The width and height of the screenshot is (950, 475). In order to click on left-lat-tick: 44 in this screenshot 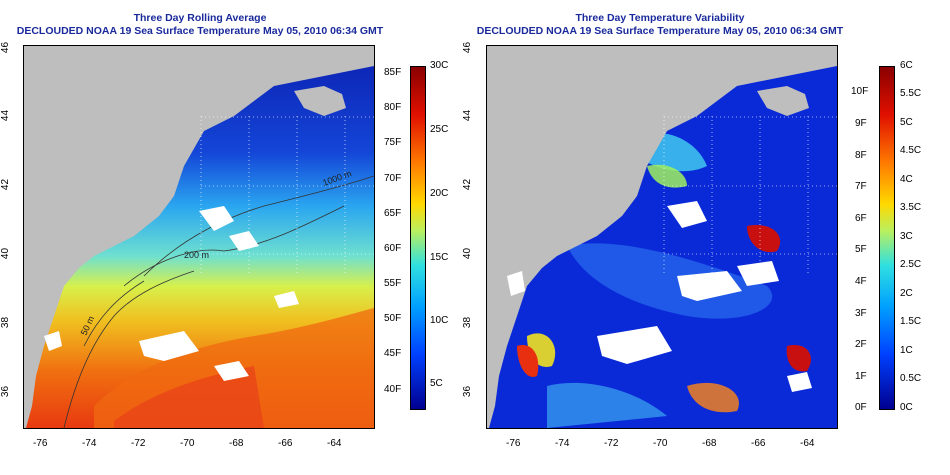, I will do `click(6, 115)`.